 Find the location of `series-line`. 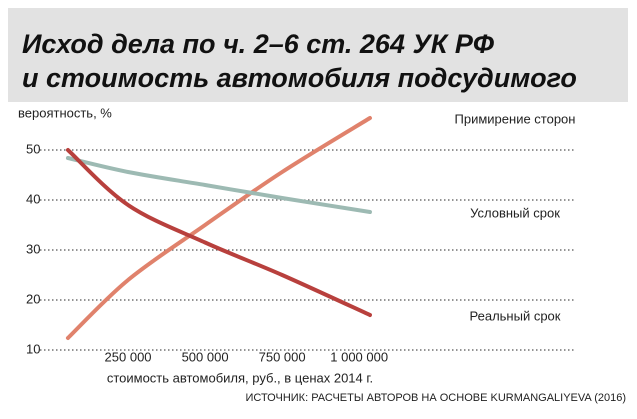

series-line is located at coordinates (218, 185).